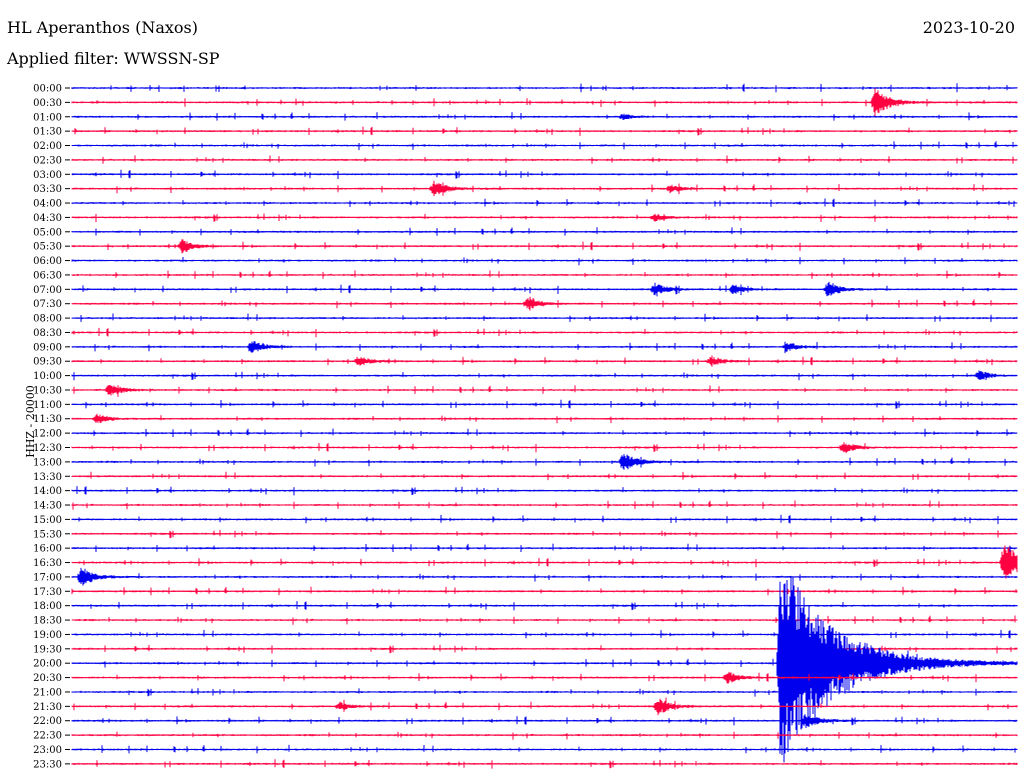  Describe the element at coordinates (47, 491) in the screenshot. I see `time-tick-label: 14:00` at that location.